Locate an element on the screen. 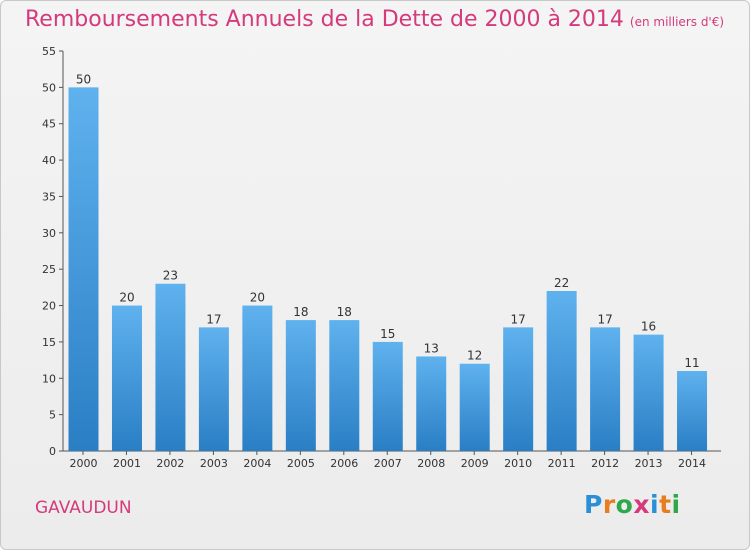 The width and height of the screenshot is (750, 551). bar-value-label: 23 is located at coordinates (170, 276).